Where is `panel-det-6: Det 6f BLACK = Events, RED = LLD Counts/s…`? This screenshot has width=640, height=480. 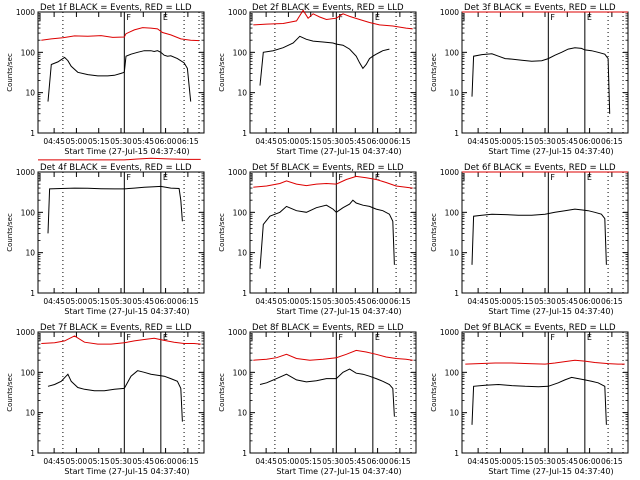 panel-det-6: Det 6f BLACK = Events, RED = LLD Counts/s… is located at coordinates (529, 239).